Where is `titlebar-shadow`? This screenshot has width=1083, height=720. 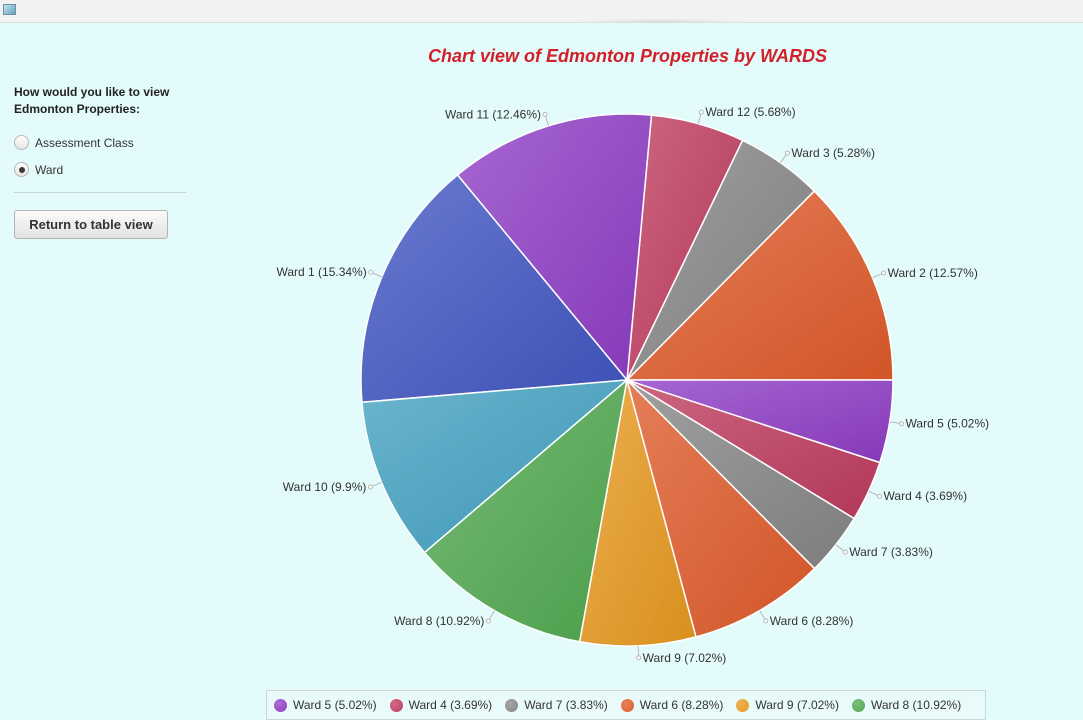 titlebar-shadow is located at coordinates (660, 21).